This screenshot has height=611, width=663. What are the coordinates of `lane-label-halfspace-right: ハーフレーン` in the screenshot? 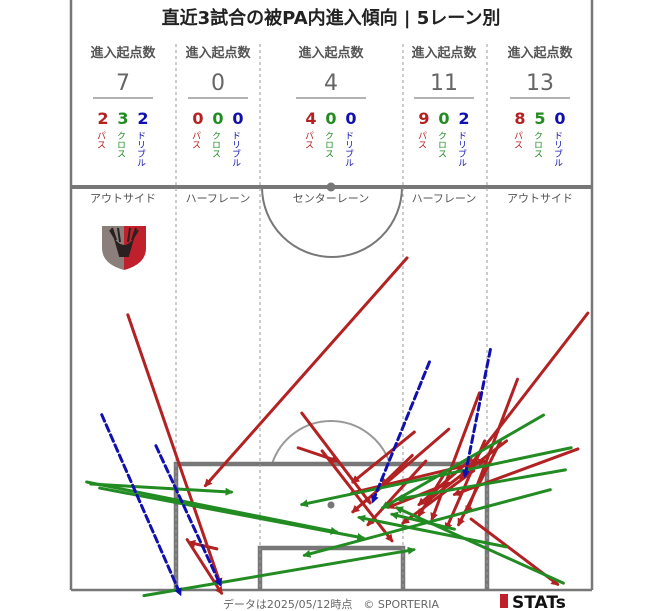 It's located at (444, 198).